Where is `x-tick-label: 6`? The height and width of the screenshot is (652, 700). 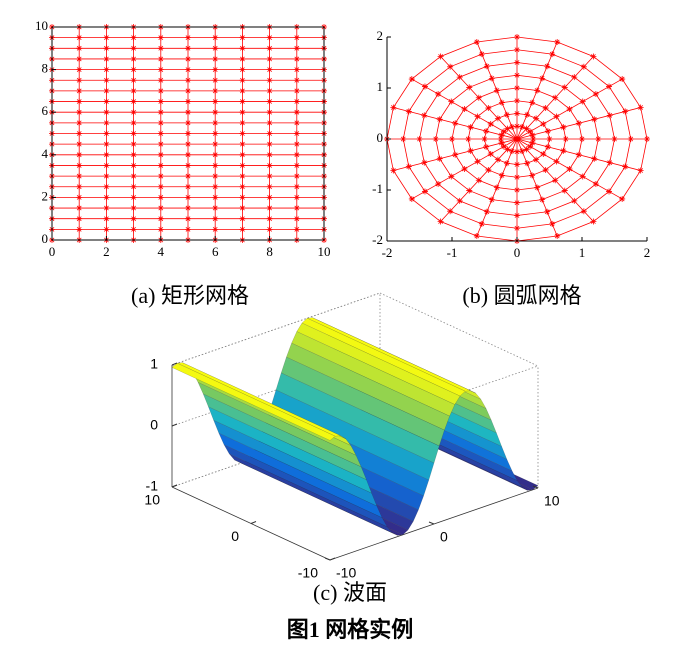
x-tick-label: 6 is located at coordinates (215, 251).